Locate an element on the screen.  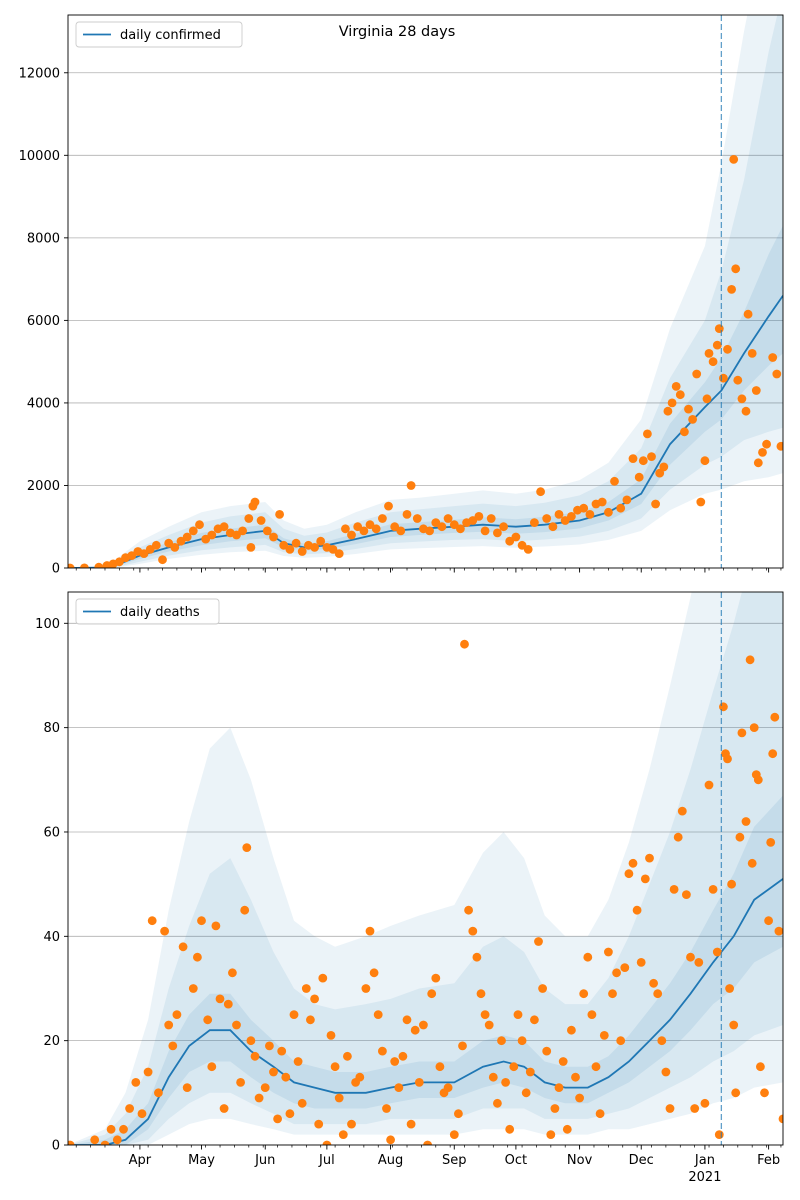
y-tick-label: 10000 is located at coordinates (39, 156).